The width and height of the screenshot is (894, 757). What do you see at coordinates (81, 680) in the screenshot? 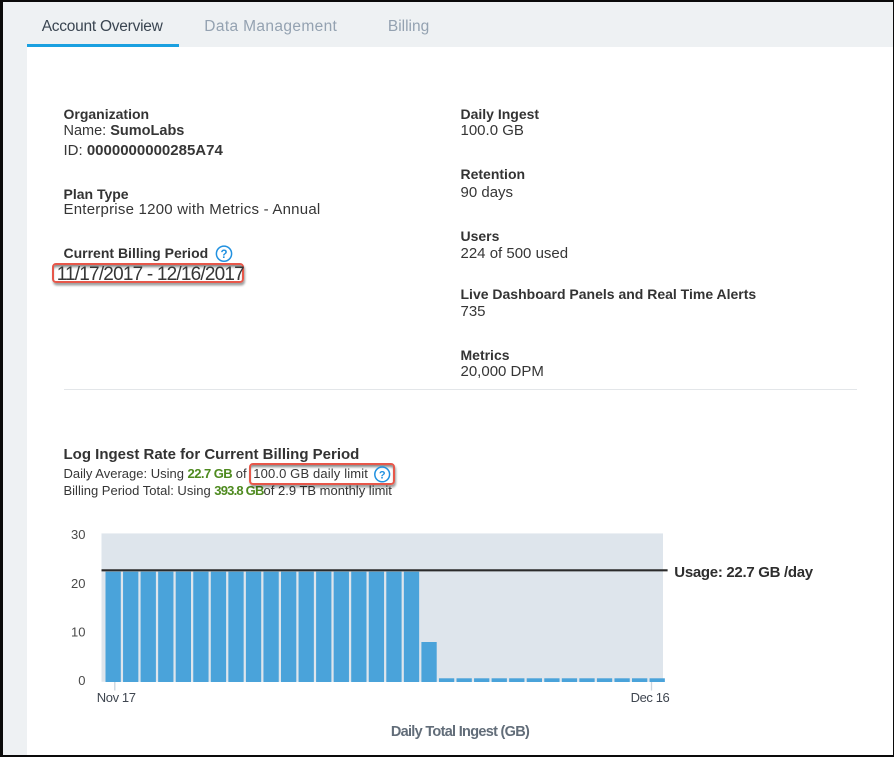
I see `svg-text: 0` at bounding box center [81, 680].